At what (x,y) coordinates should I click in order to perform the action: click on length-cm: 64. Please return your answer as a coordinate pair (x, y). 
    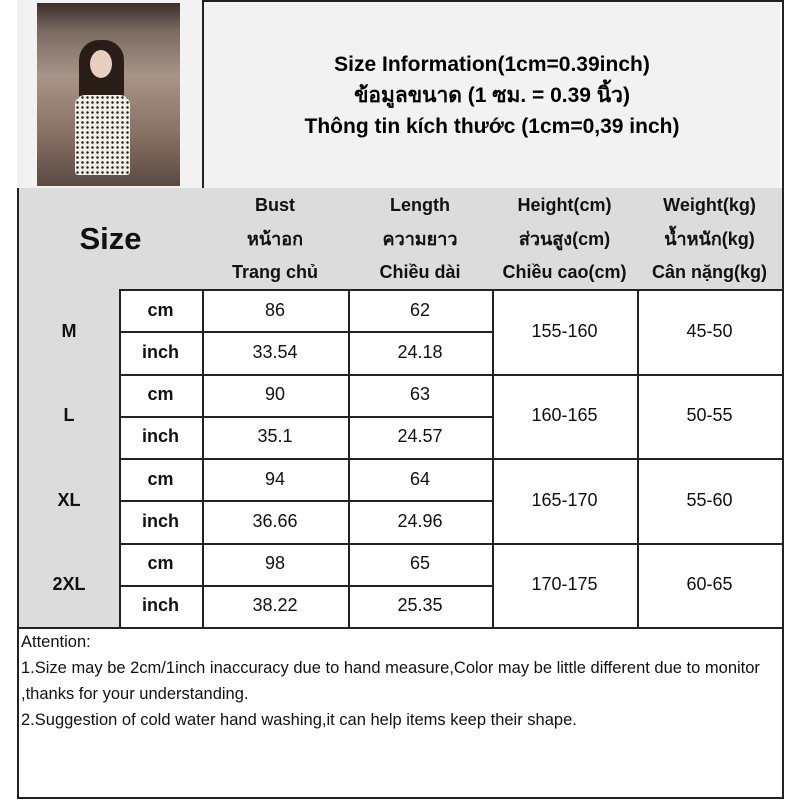
    Looking at the image, I should click on (421, 480).